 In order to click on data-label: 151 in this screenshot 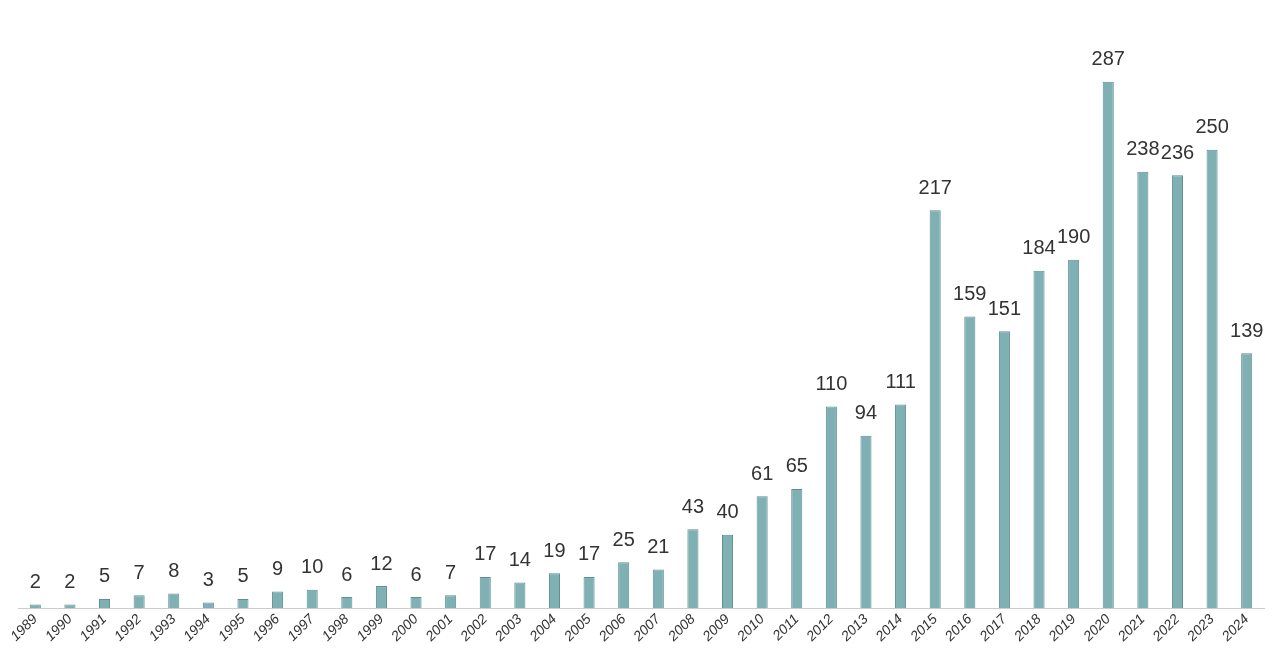, I will do `click(1004, 307)`.